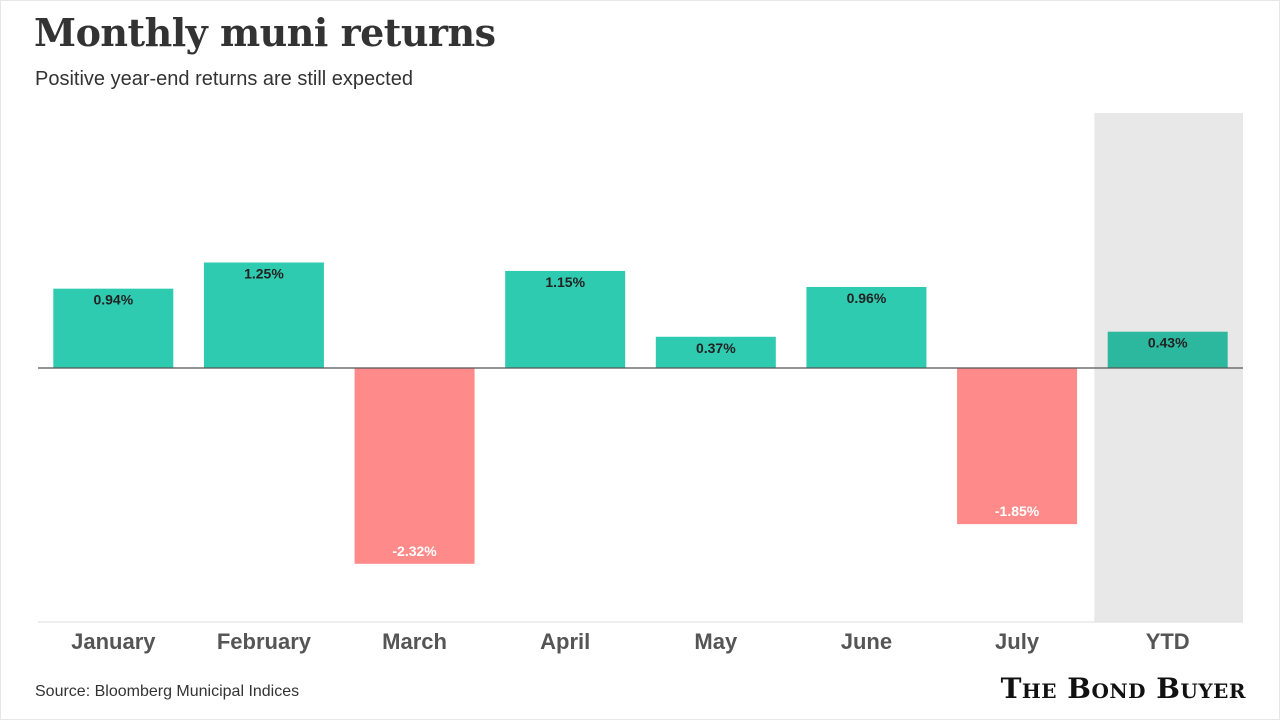  What do you see at coordinates (113, 641) in the screenshot?
I see `x-tick-label-january: January` at bounding box center [113, 641].